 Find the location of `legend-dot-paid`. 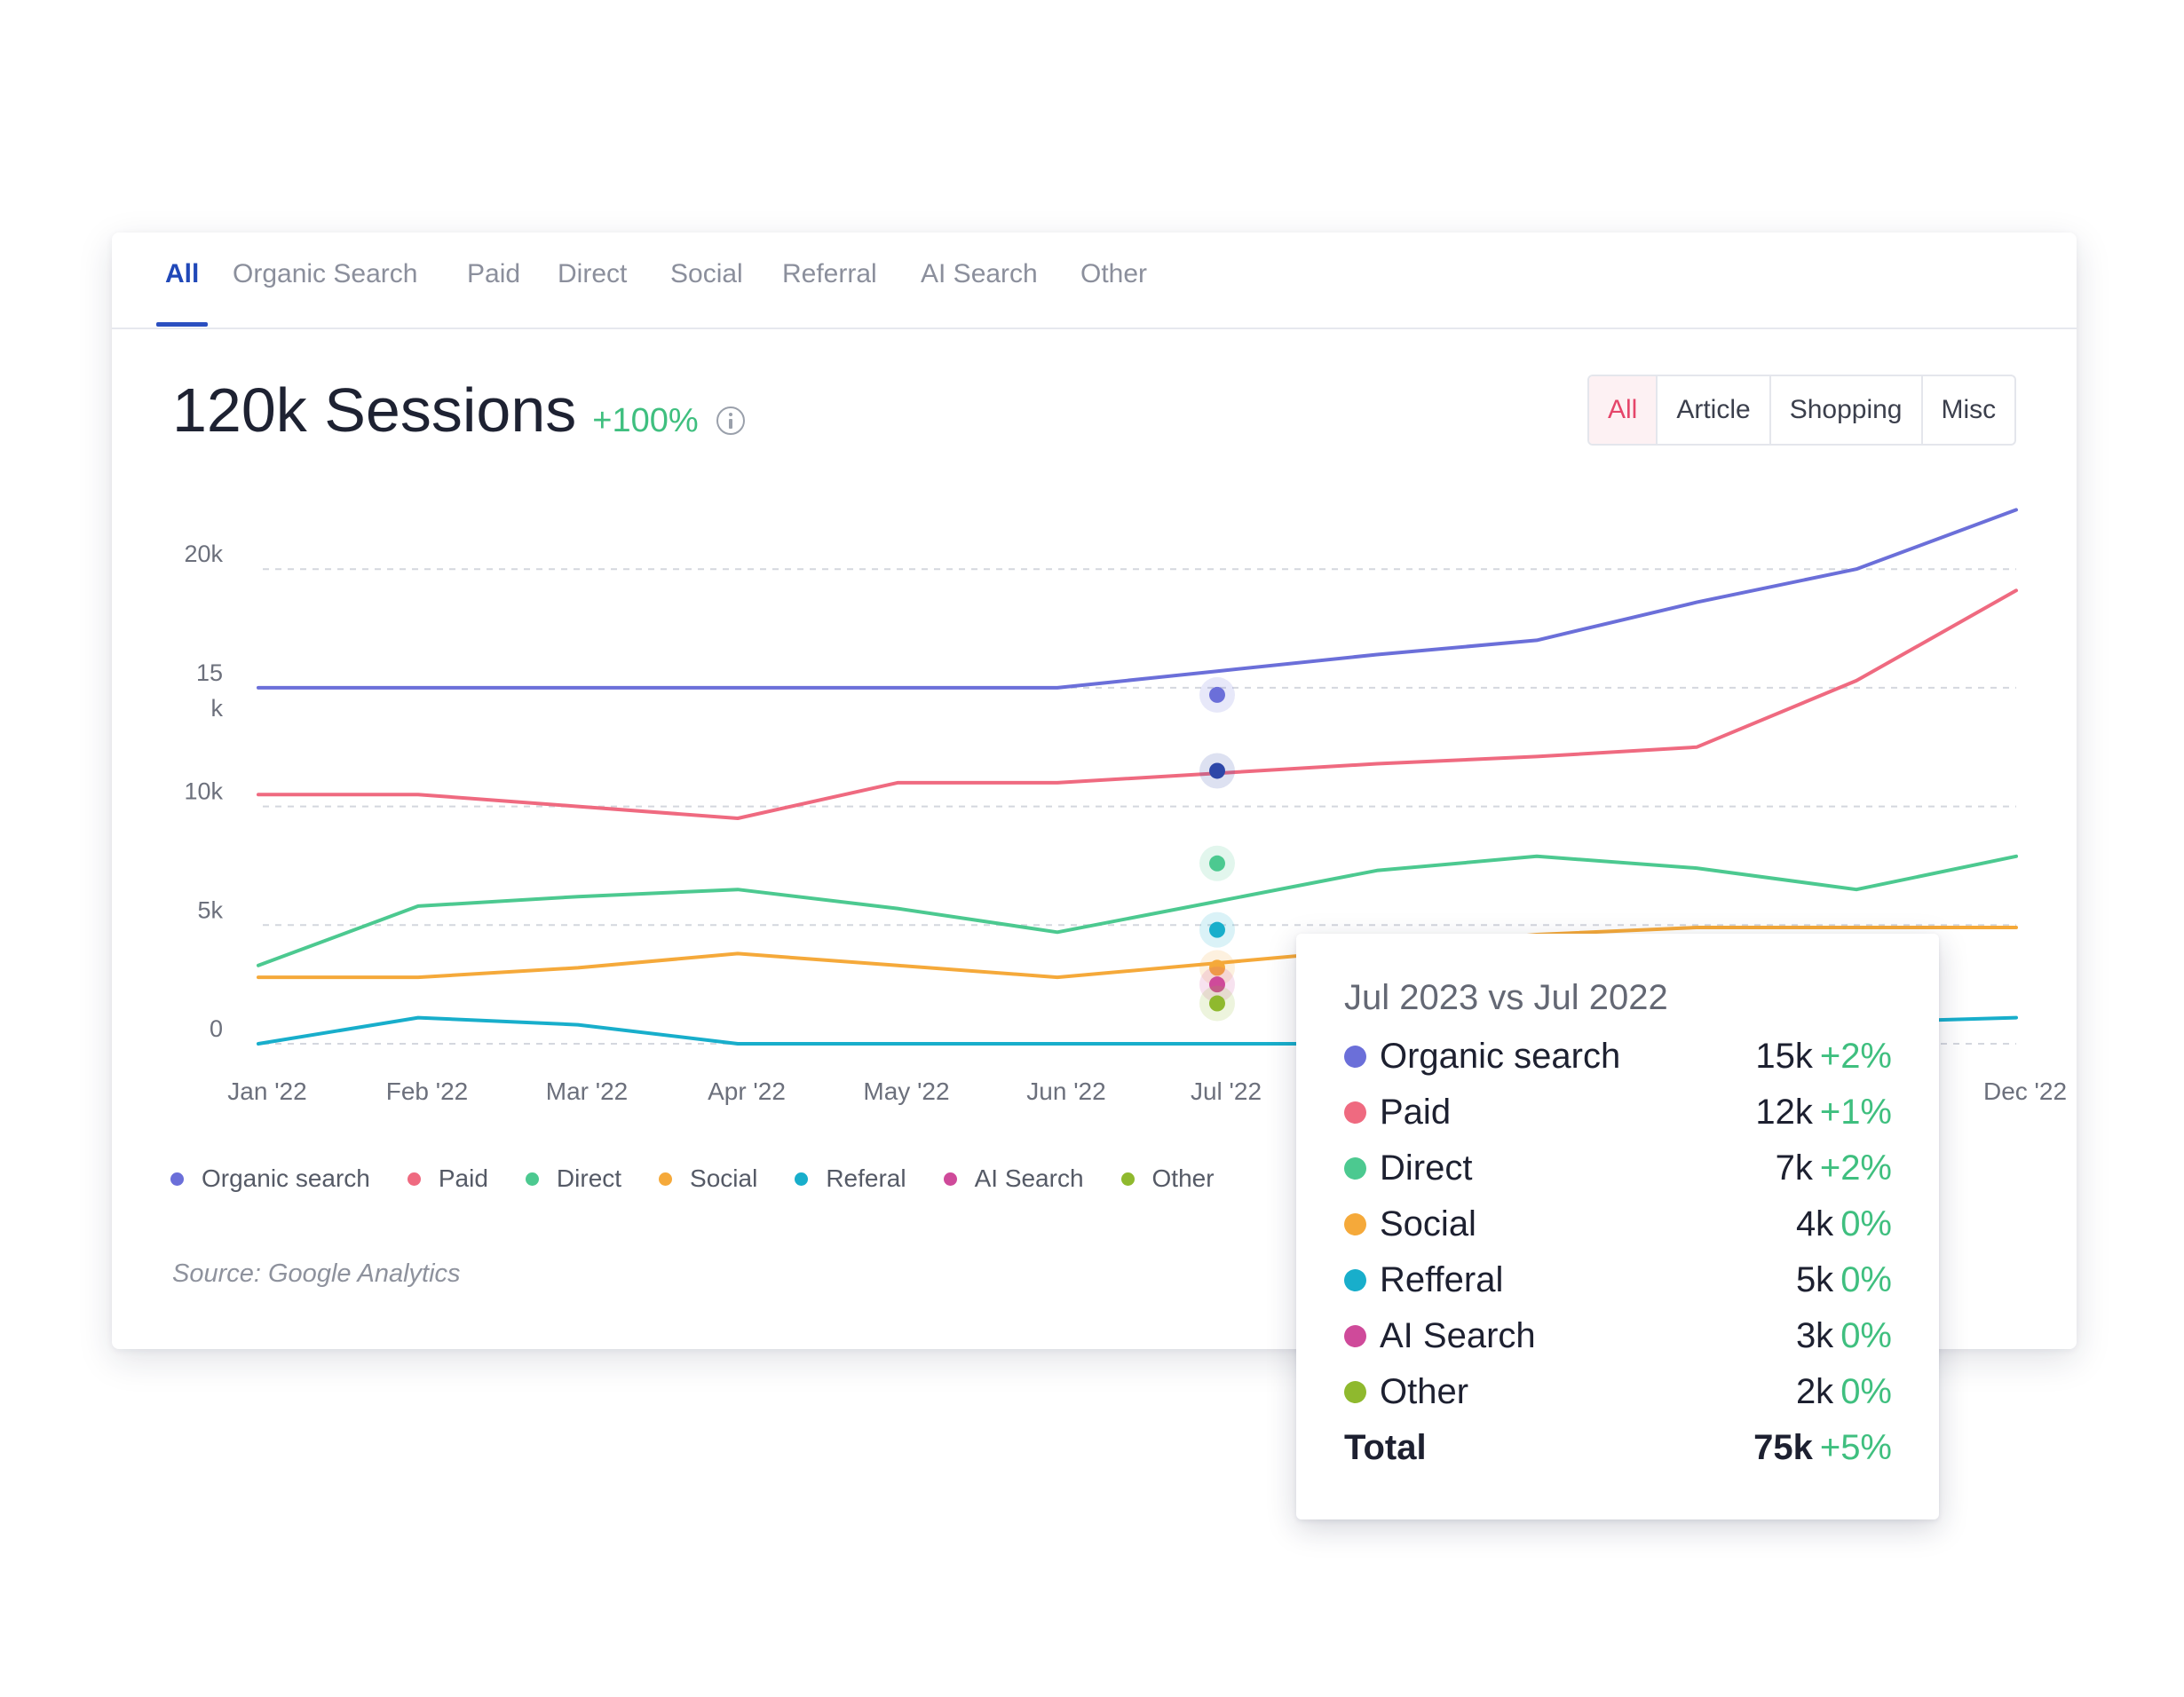

legend-dot-paid is located at coordinates (414, 1179).